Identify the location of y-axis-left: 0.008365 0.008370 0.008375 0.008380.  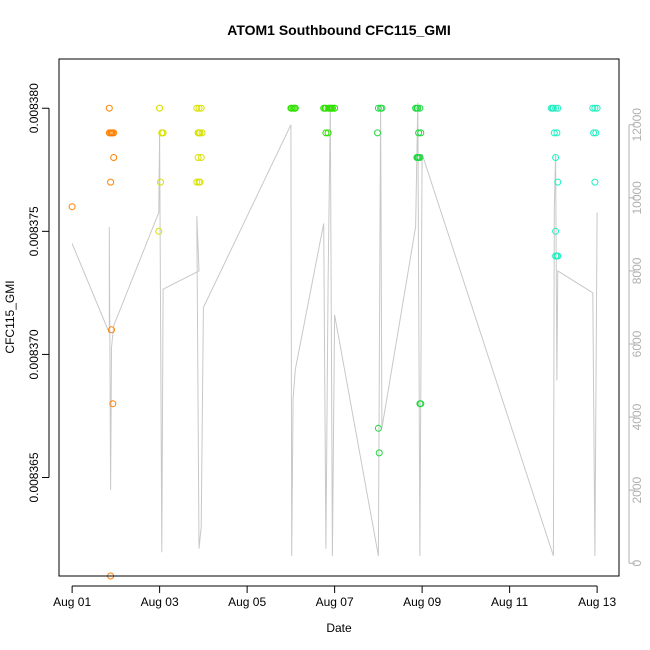
(38, 293).